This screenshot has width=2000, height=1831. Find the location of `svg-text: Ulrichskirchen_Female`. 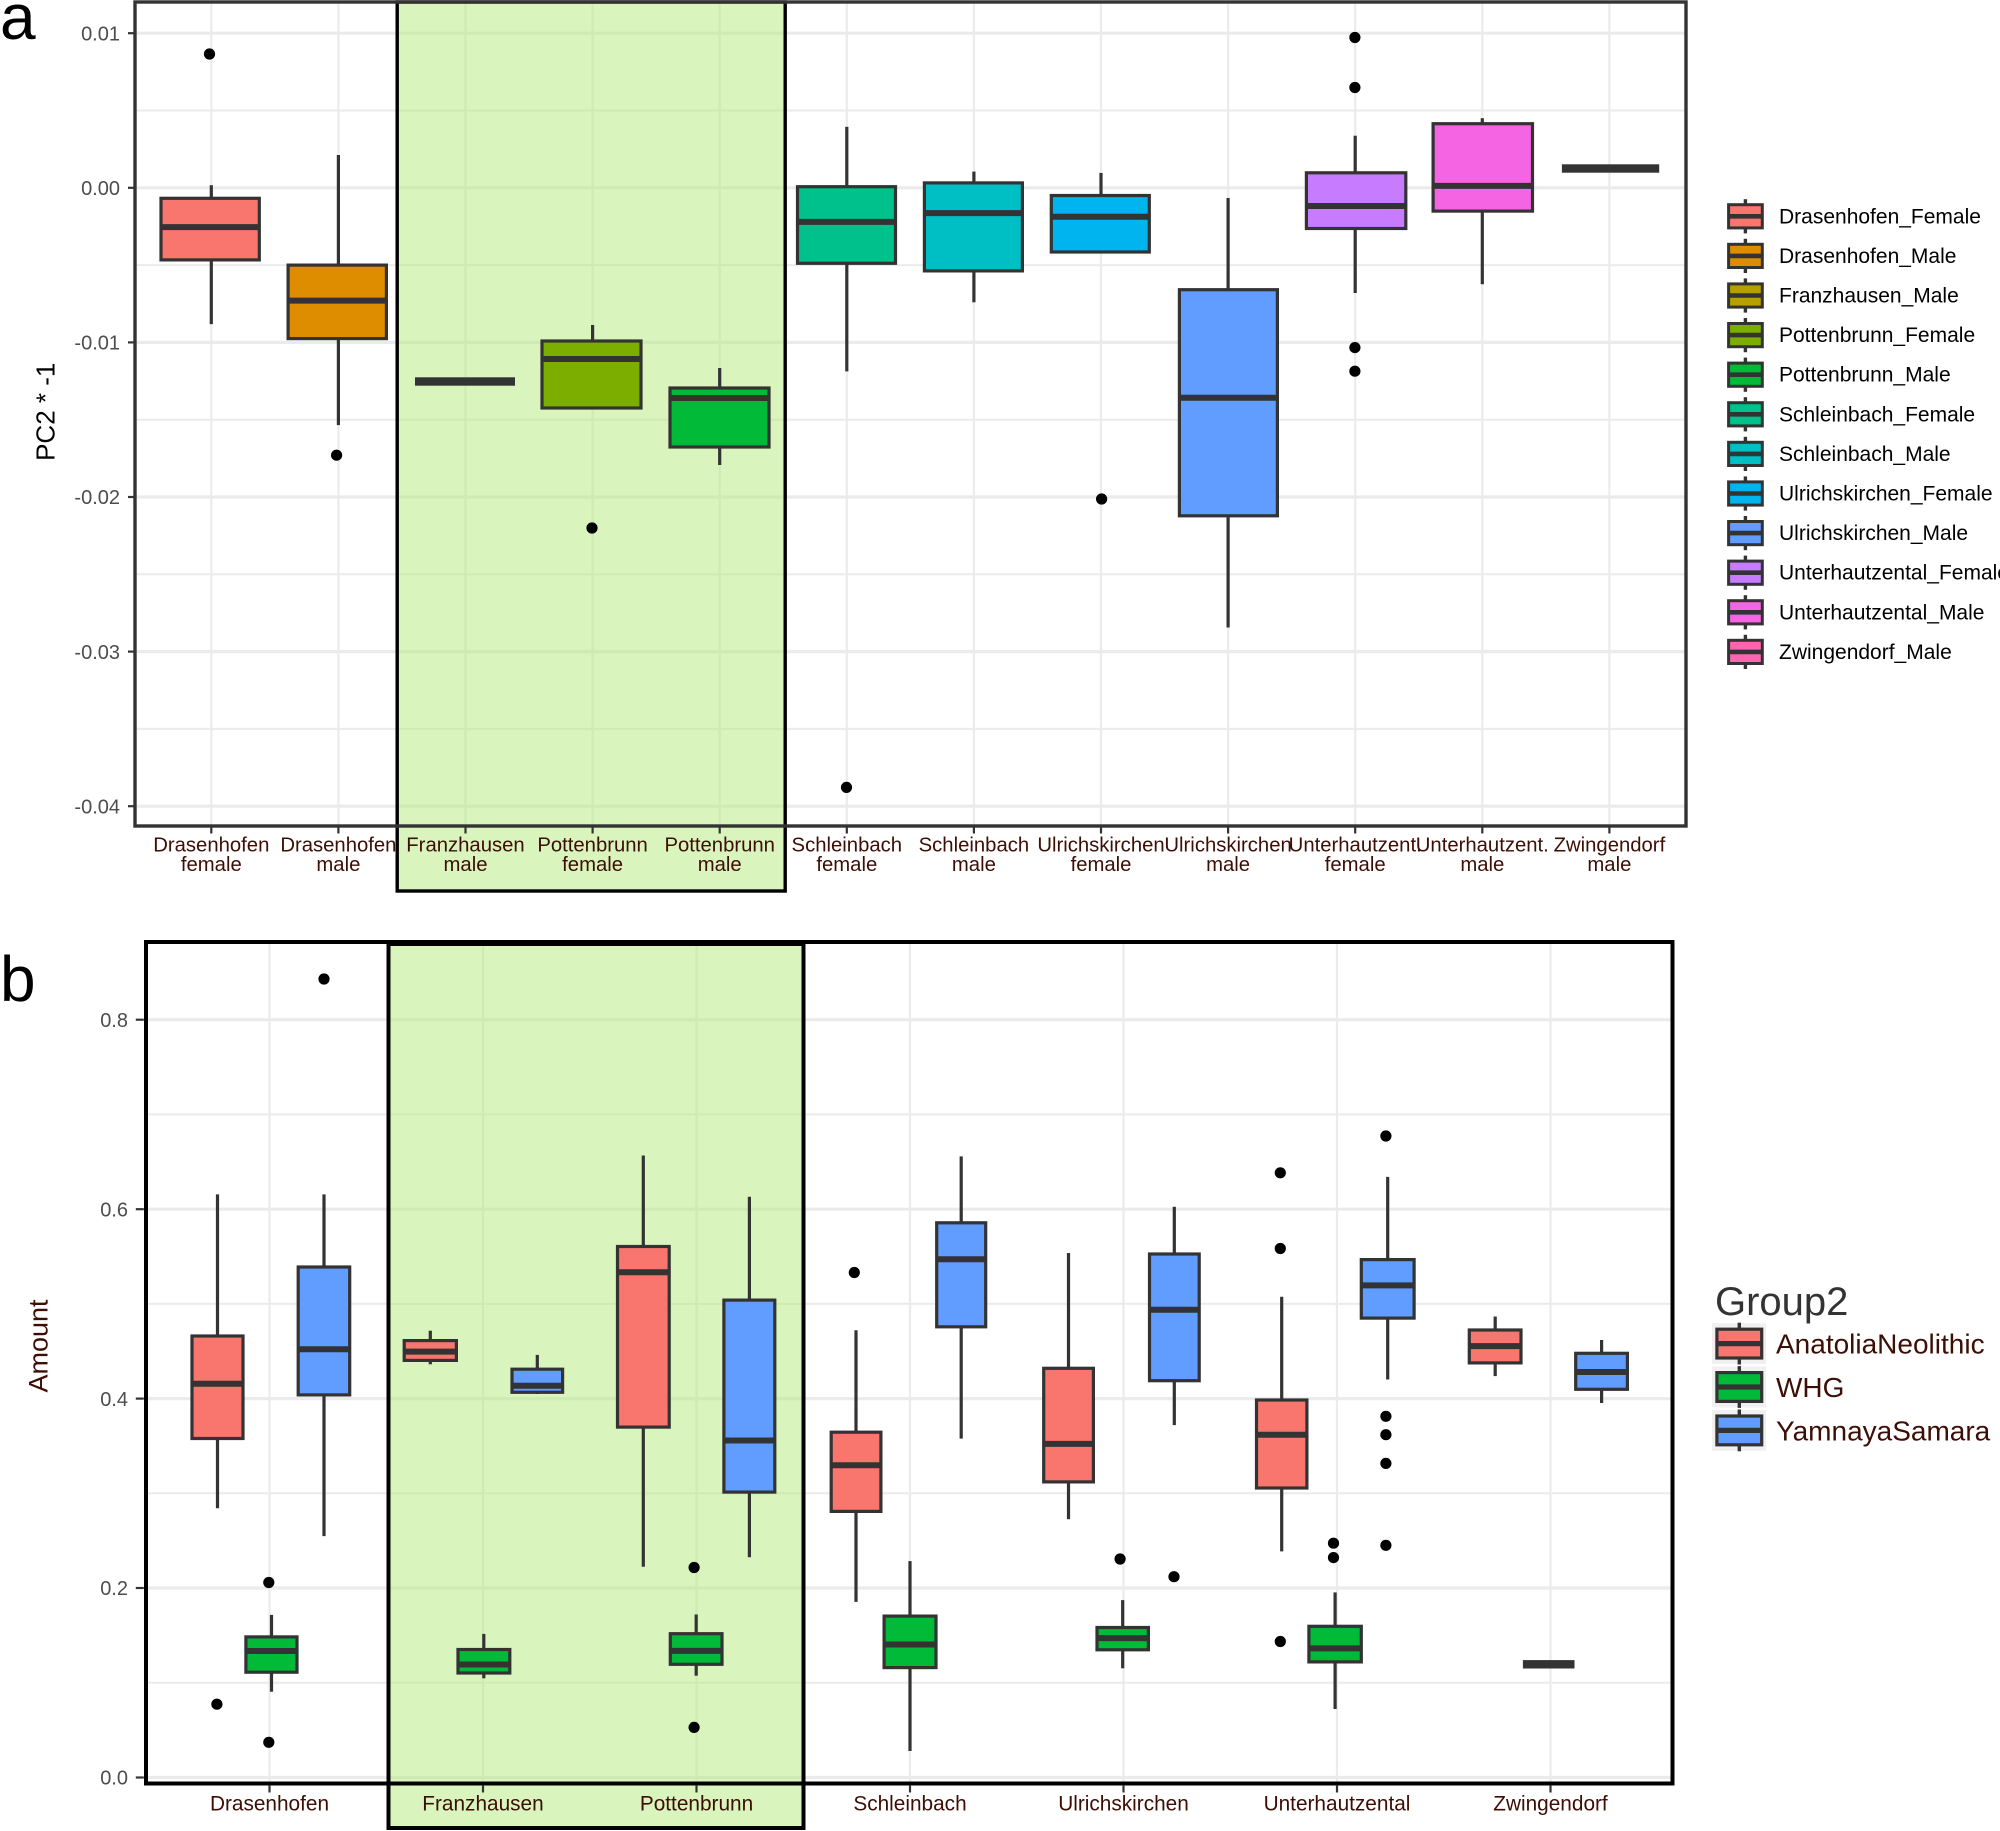

svg-text: Ulrichskirchen_Female is located at coordinates (1886, 494).